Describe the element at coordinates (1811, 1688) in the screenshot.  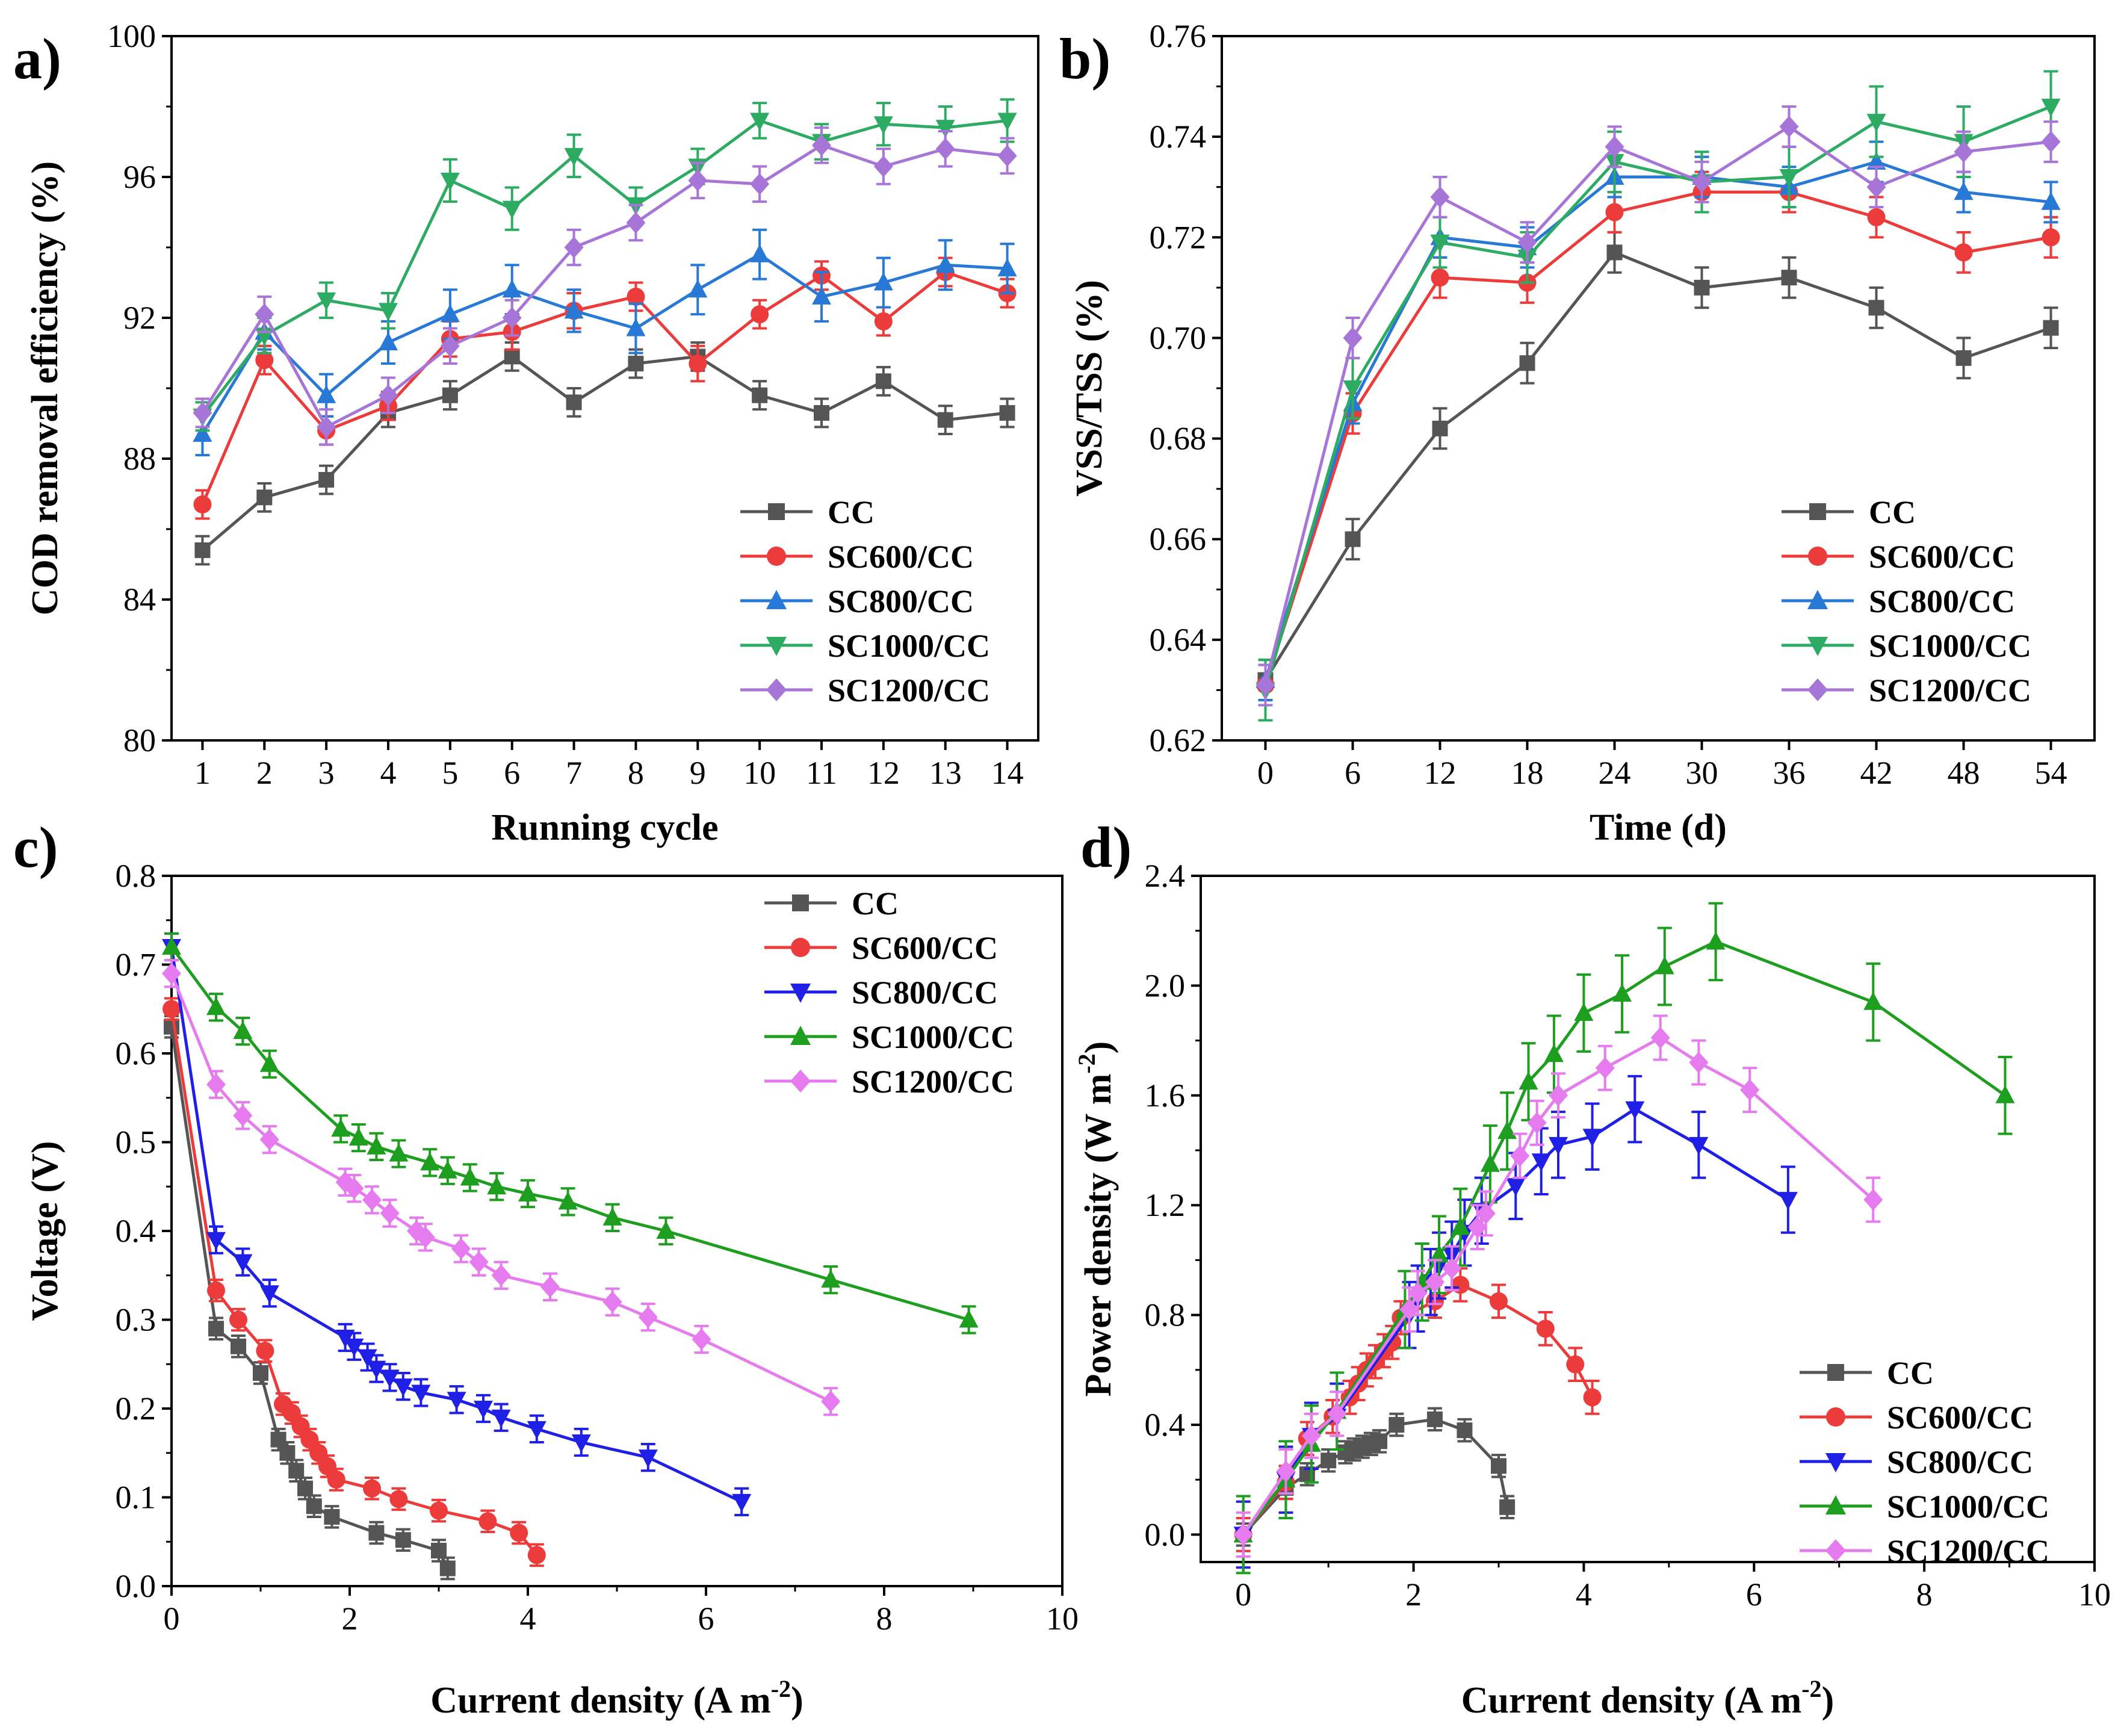
I see `x-axis-label-sup: -2` at that location.